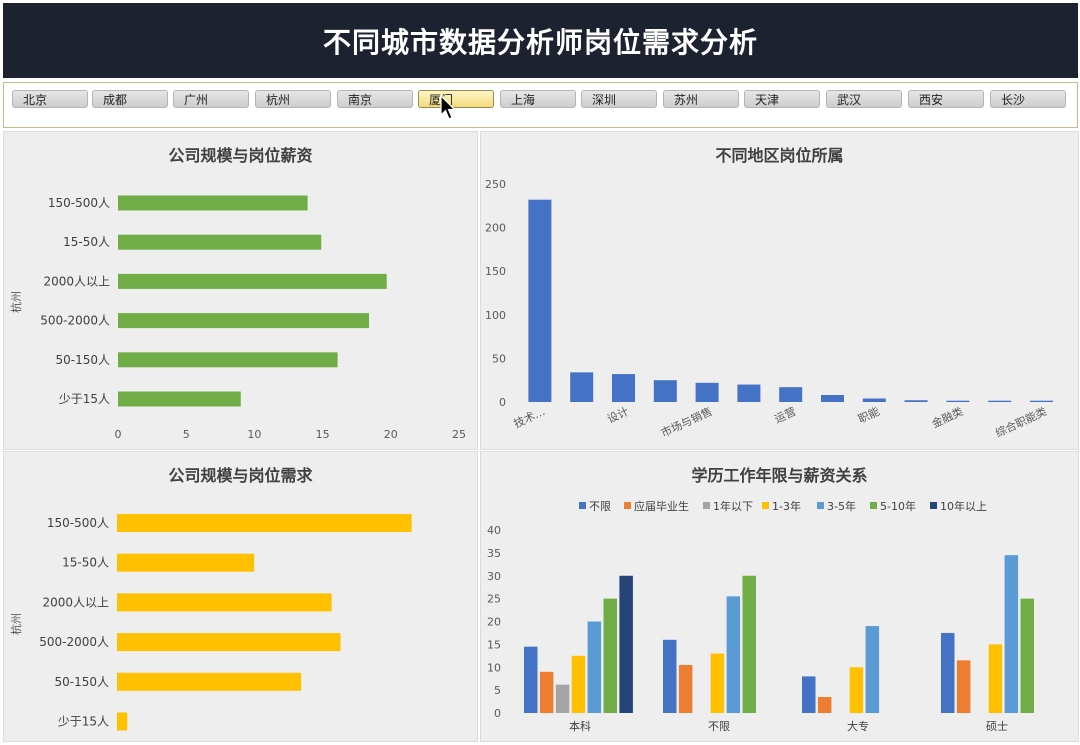 Image resolution: width=1080 pixels, height=745 pixels. I want to click on category-label: 综合职能类, so click(1021, 422).